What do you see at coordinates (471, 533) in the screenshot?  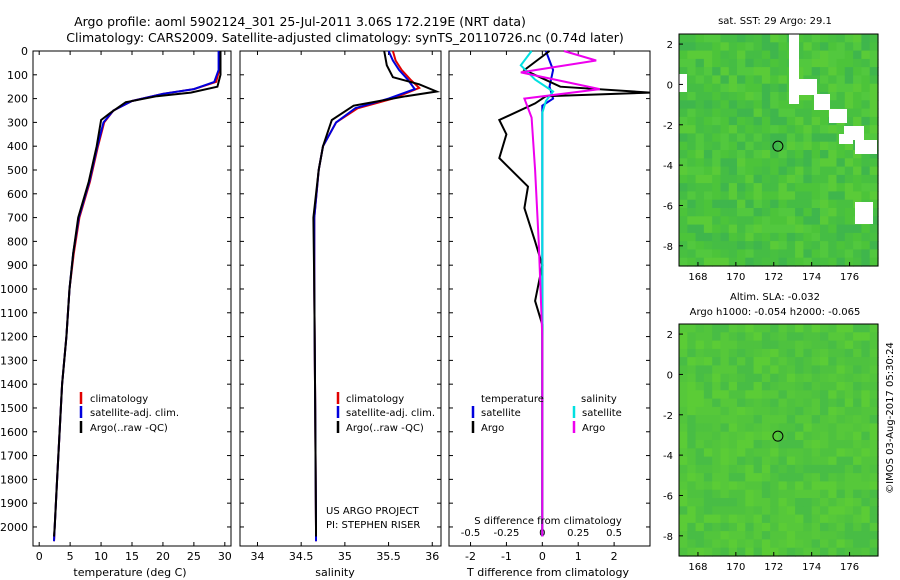 I see `s-tick-label: -0.5` at bounding box center [471, 533].